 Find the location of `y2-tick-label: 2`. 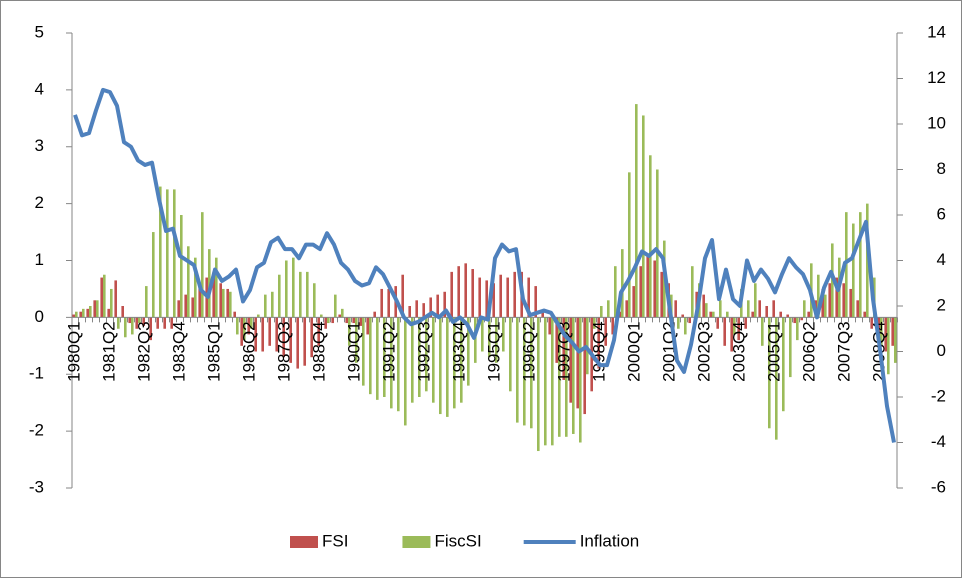

y2-tick-label: 2 is located at coordinates (941, 304).